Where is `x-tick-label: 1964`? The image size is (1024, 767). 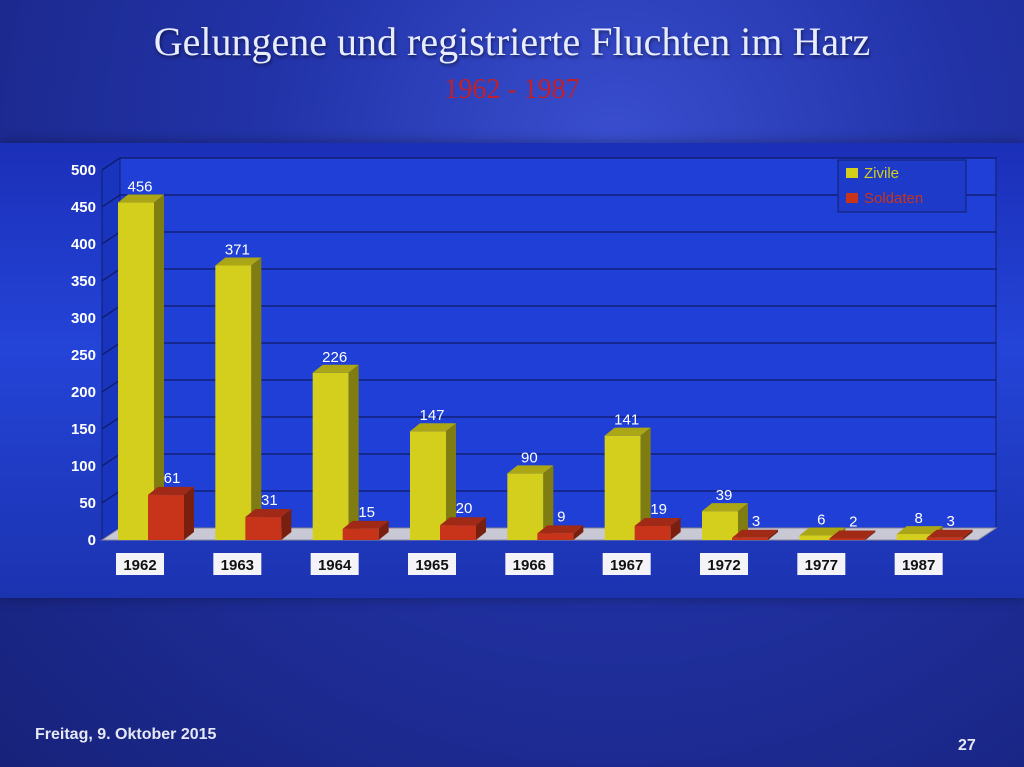
x-tick-label: 1964 is located at coordinates (335, 565).